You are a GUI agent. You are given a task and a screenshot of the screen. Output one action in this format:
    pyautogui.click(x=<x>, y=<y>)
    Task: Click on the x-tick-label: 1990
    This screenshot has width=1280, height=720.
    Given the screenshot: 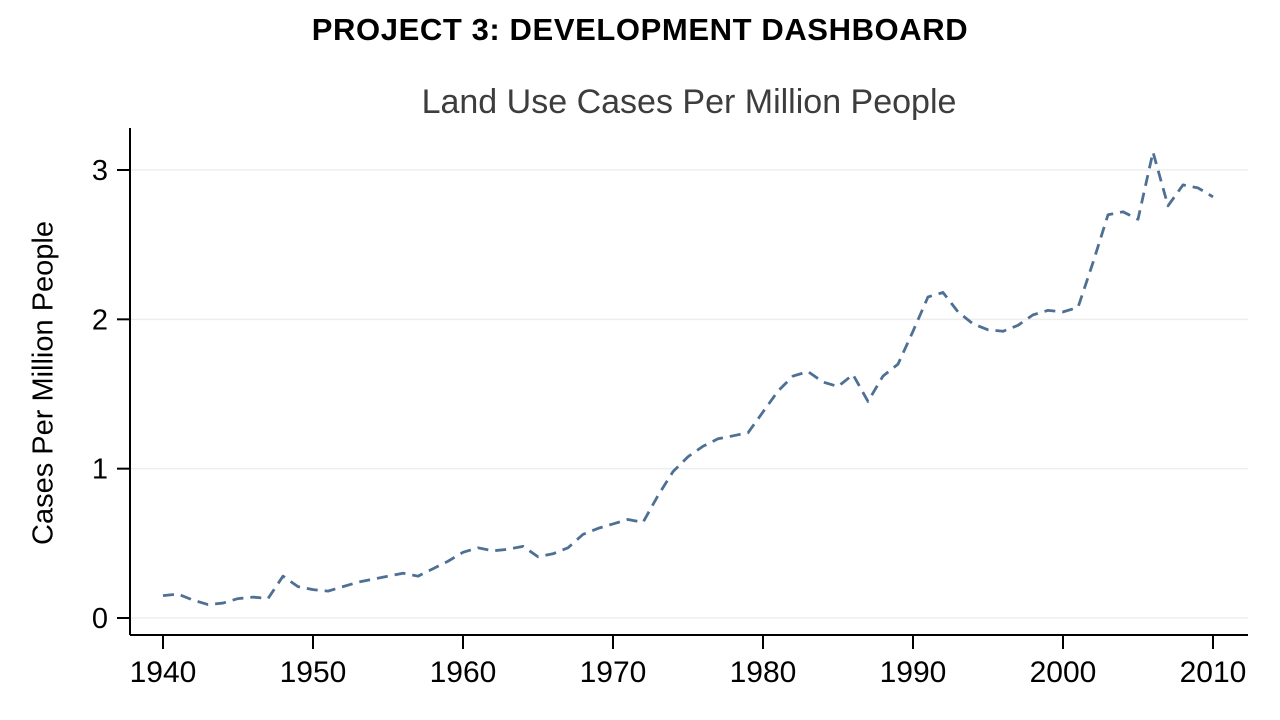 What is the action you would take?
    pyautogui.click(x=913, y=672)
    